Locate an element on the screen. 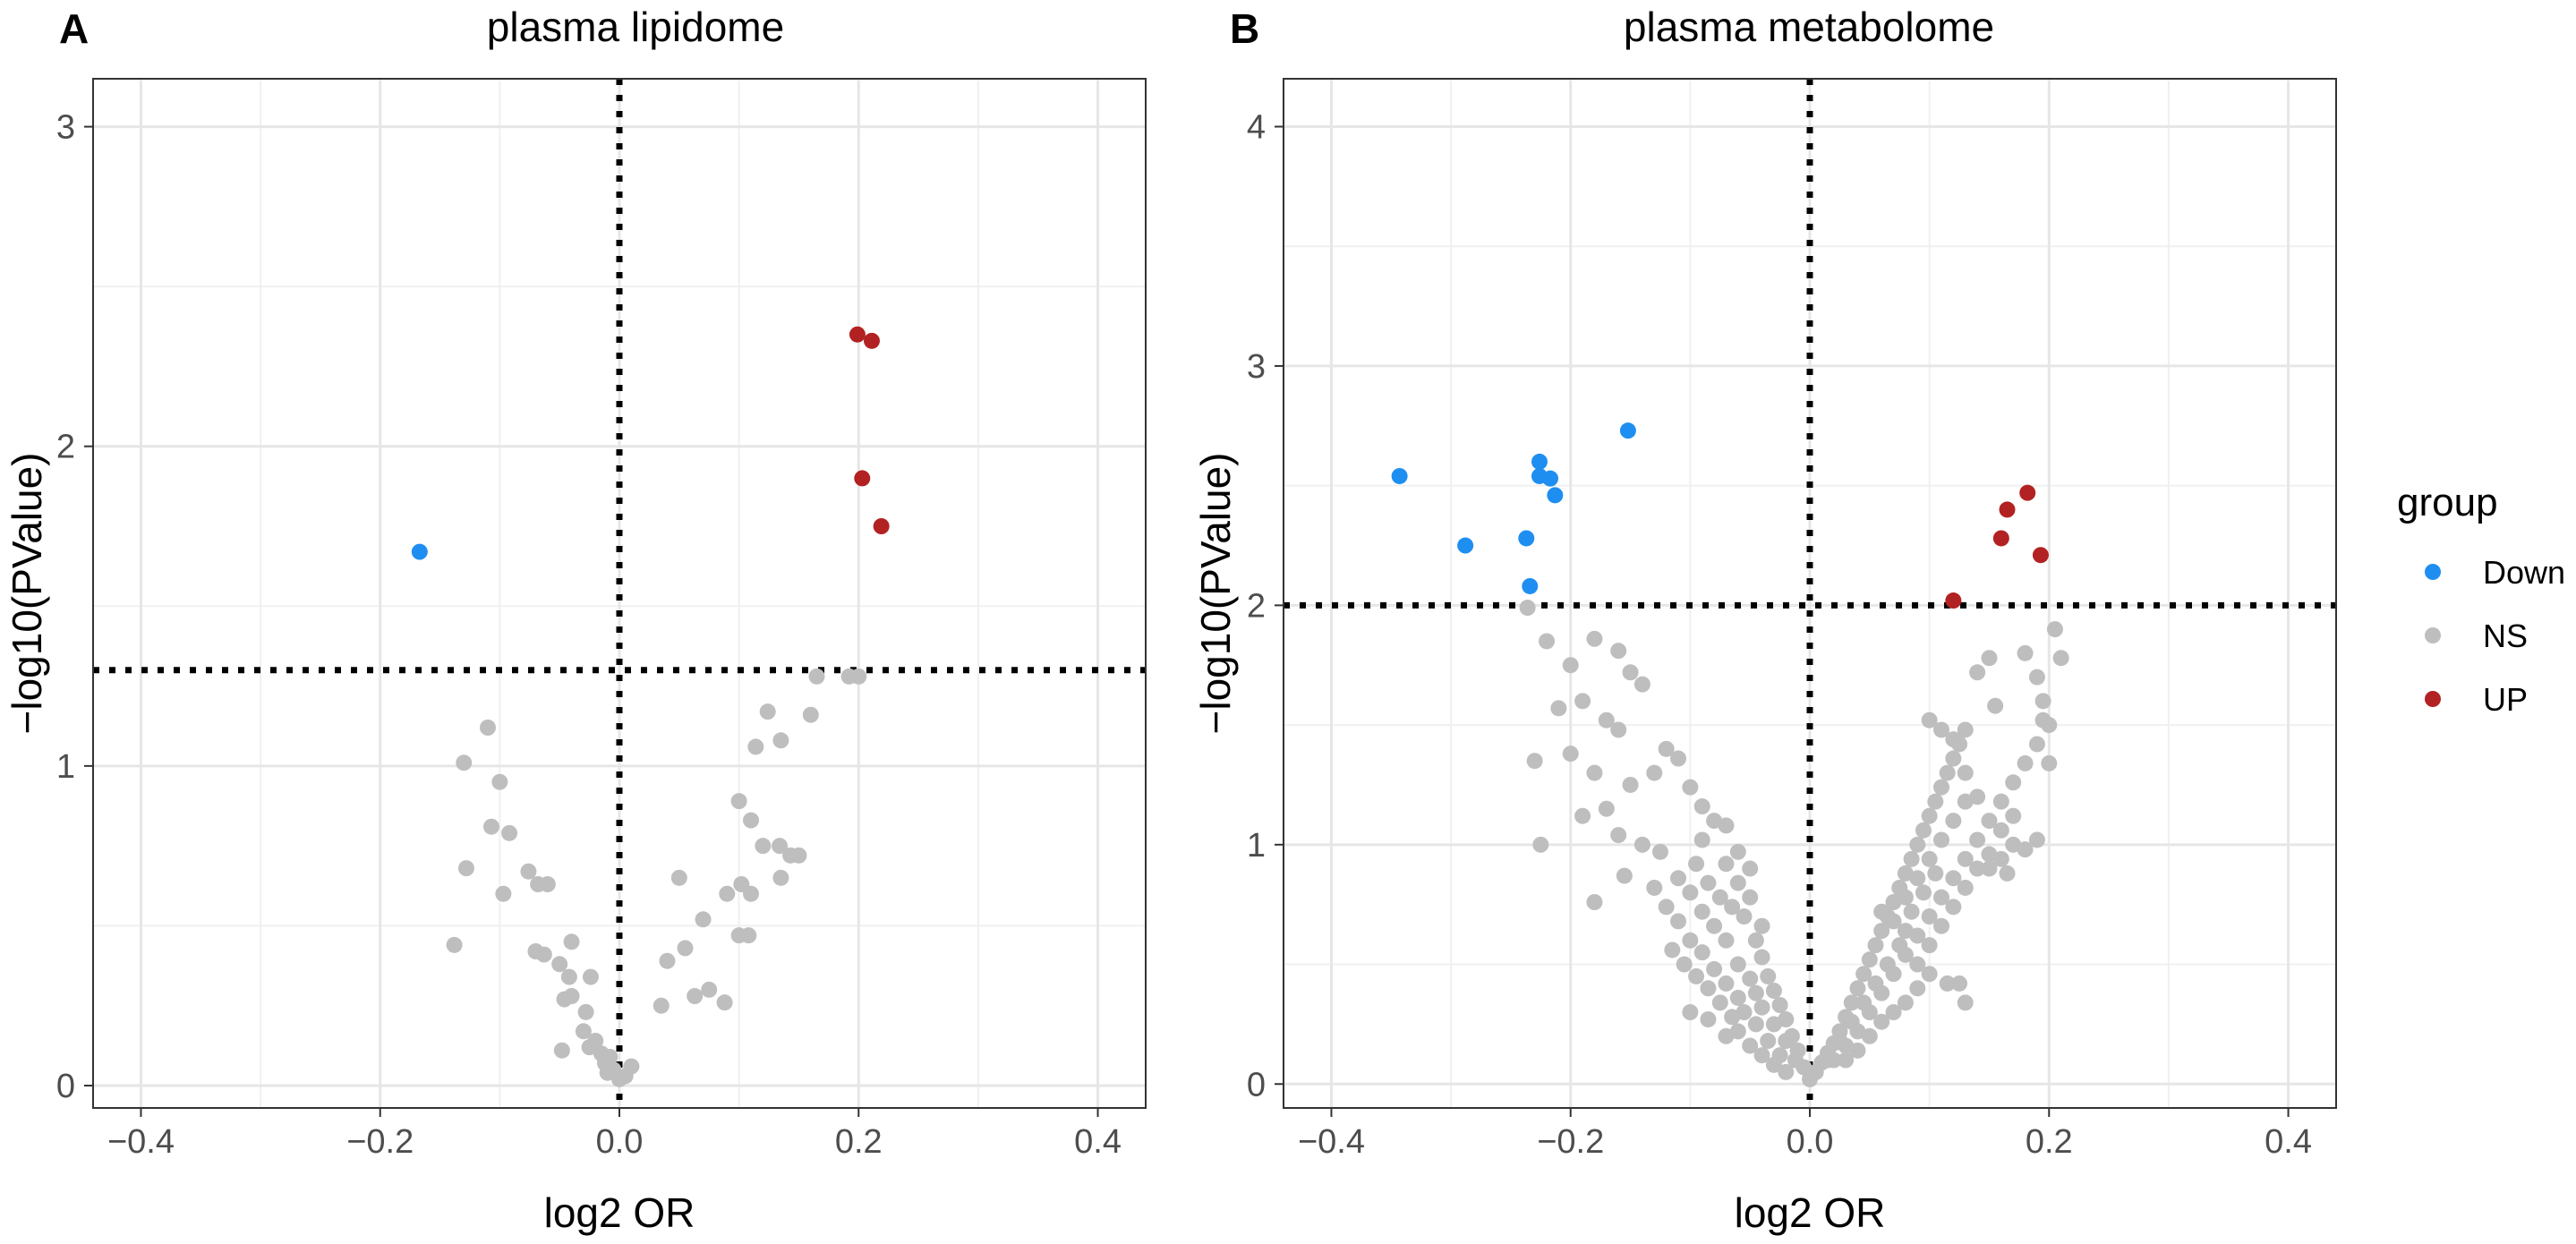 This screenshot has height=1244, width=2576. legend-label-ns: NS is located at coordinates (2505, 636).